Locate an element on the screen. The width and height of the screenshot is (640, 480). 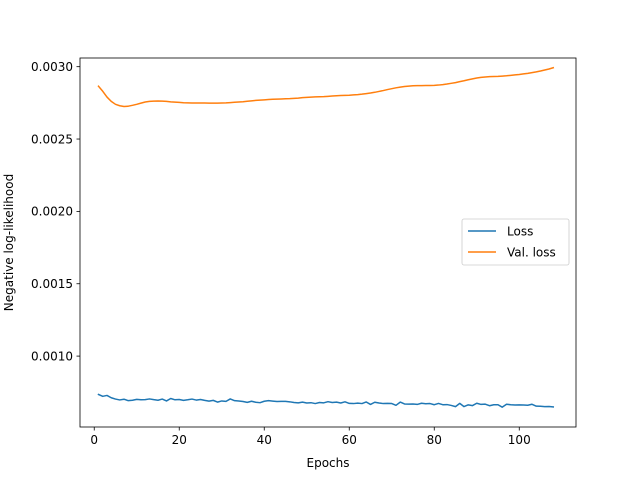
x-axis-ticks: 0 20 40 60 80 100 is located at coordinates (310, 437).